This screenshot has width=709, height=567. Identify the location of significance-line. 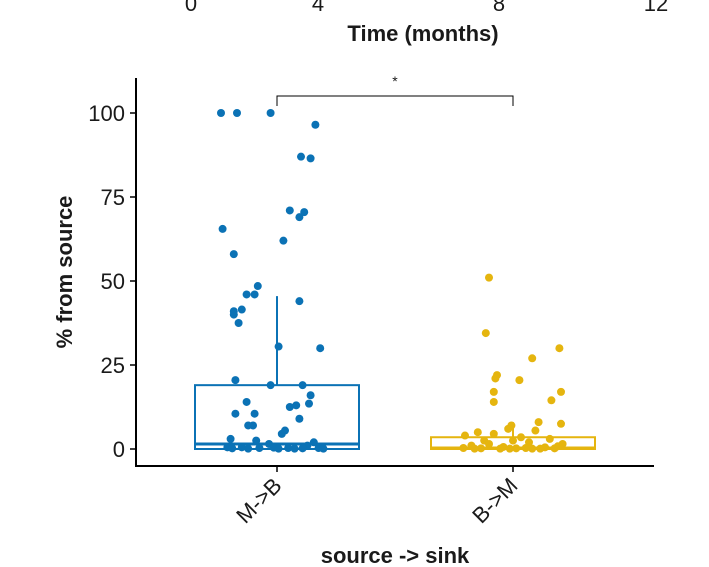
(395, 100).